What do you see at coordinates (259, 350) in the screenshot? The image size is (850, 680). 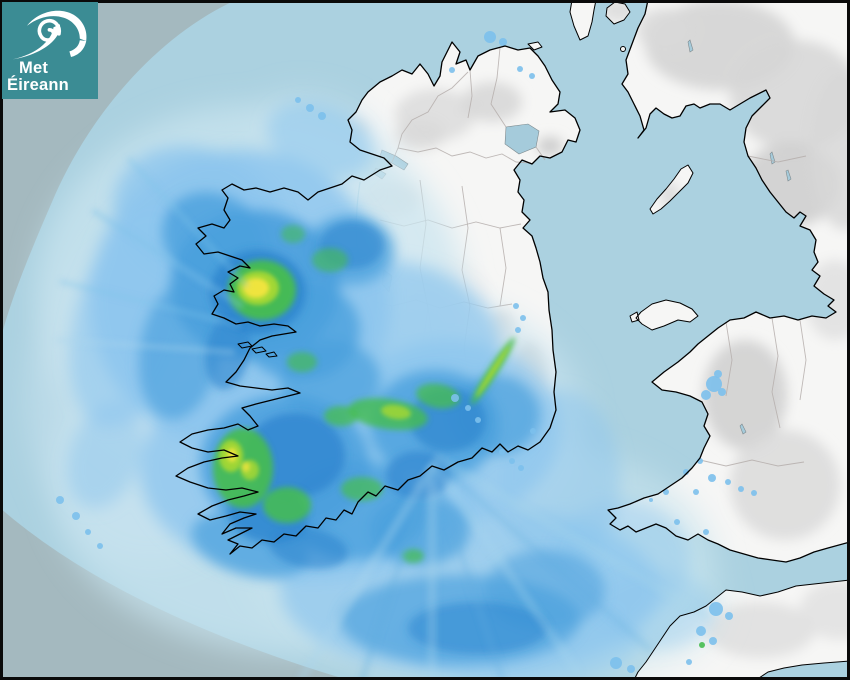 I see `aran-island-2-coastline` at bounding box center [259, 350].